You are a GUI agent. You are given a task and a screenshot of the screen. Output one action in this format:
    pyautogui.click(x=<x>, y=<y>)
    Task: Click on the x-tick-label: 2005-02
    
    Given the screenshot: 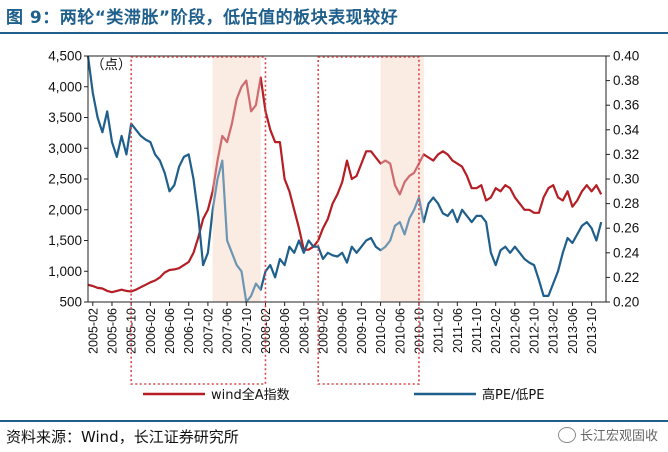 What is the action you would take?
    pyautogui.click(x=93, y=331)
    